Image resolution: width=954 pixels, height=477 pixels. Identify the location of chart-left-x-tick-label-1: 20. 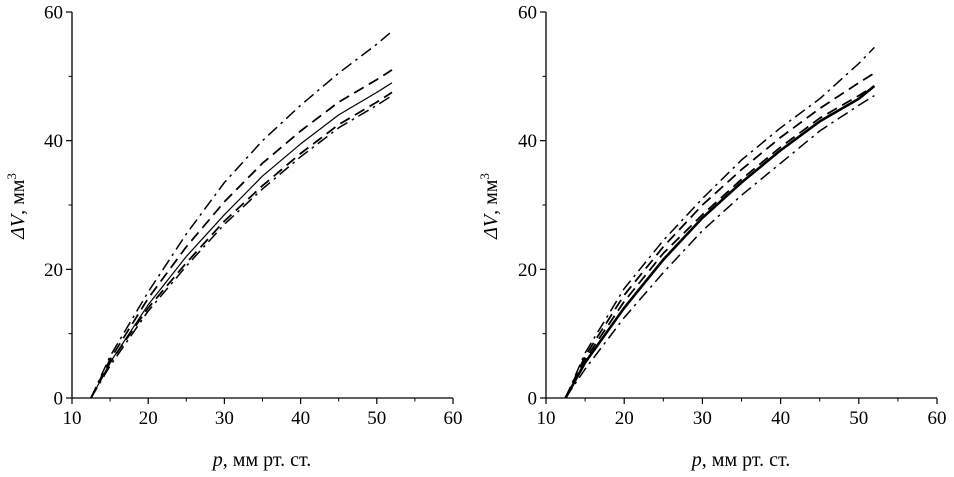
(148, 418).